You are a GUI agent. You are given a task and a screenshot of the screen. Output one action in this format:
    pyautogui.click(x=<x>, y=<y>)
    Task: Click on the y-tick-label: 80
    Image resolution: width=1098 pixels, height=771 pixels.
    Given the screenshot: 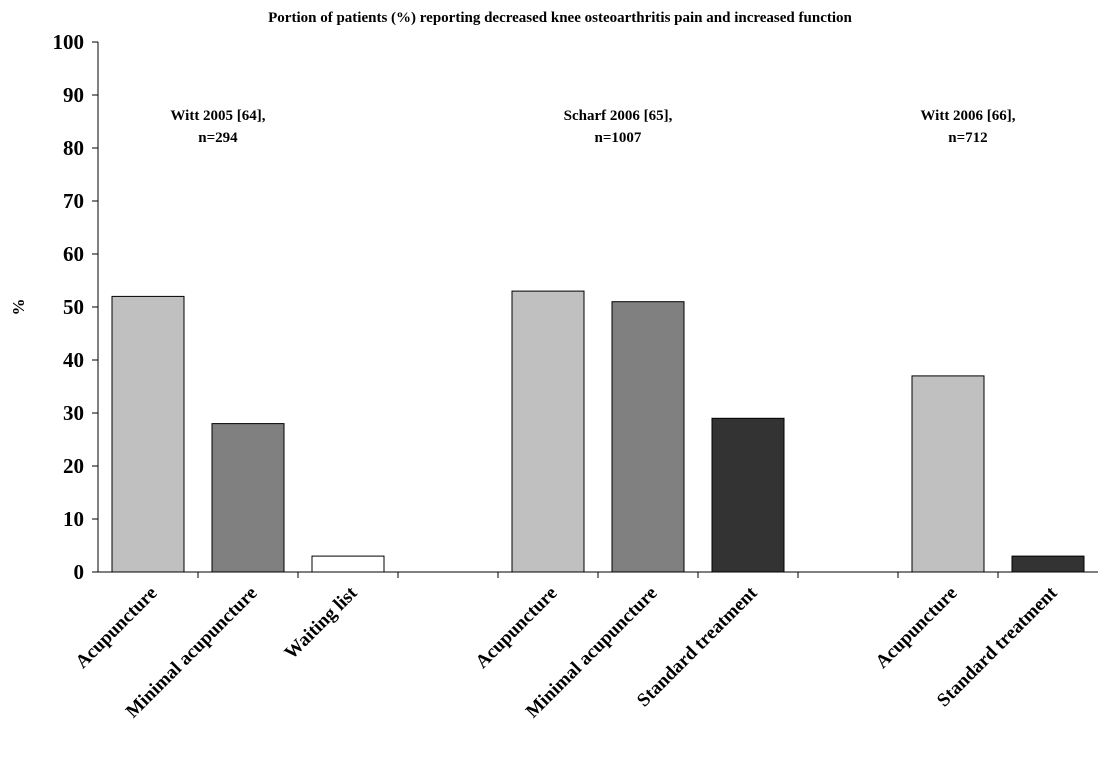 What is the action you would take?
    pyautogui.click(x=73, y=148)
    